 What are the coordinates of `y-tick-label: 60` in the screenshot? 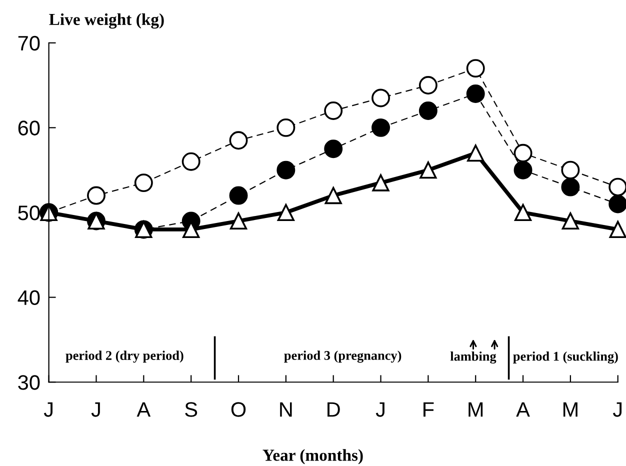 It's located at (29, 128).